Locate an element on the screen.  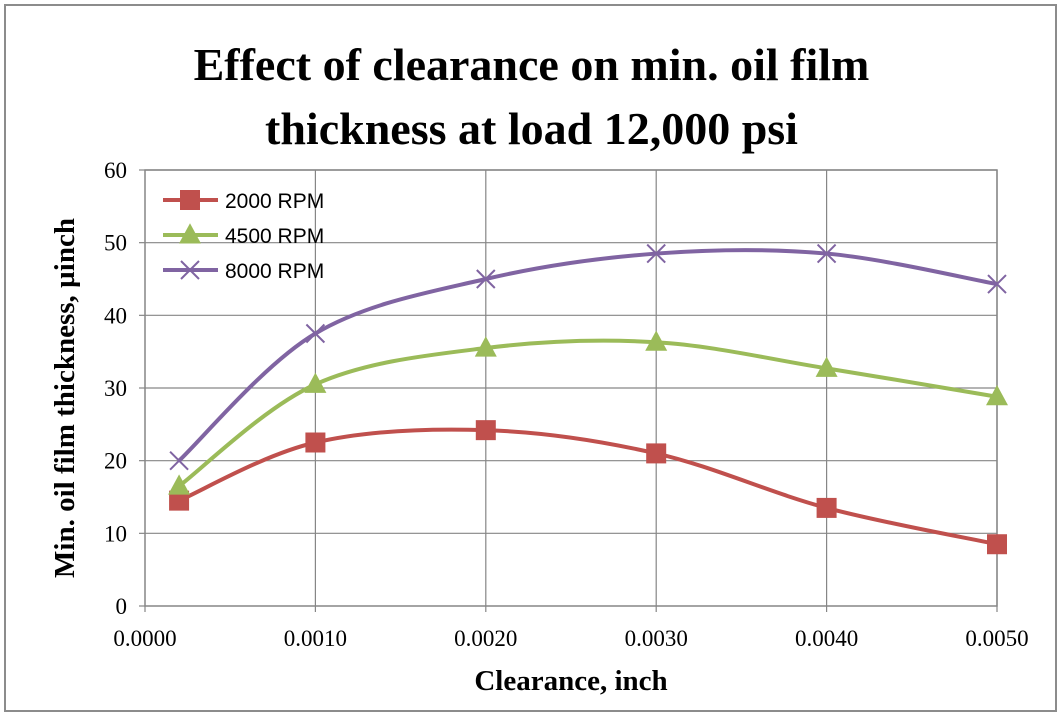
y-tick-label: 20 is located at coordinates (115, 461).